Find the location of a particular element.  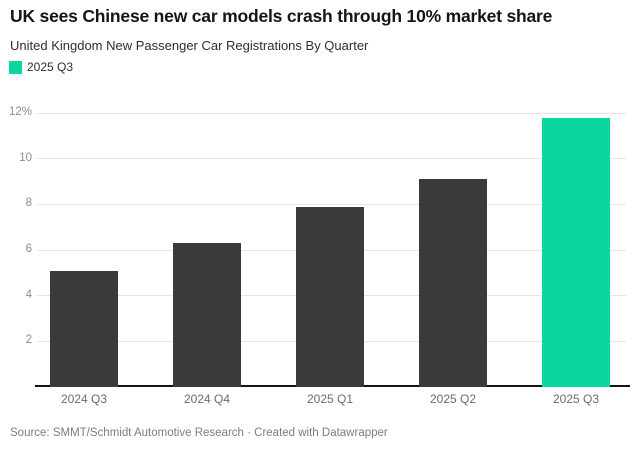

legend-label: 2025 Q3 is located at coordinates (50, 67).